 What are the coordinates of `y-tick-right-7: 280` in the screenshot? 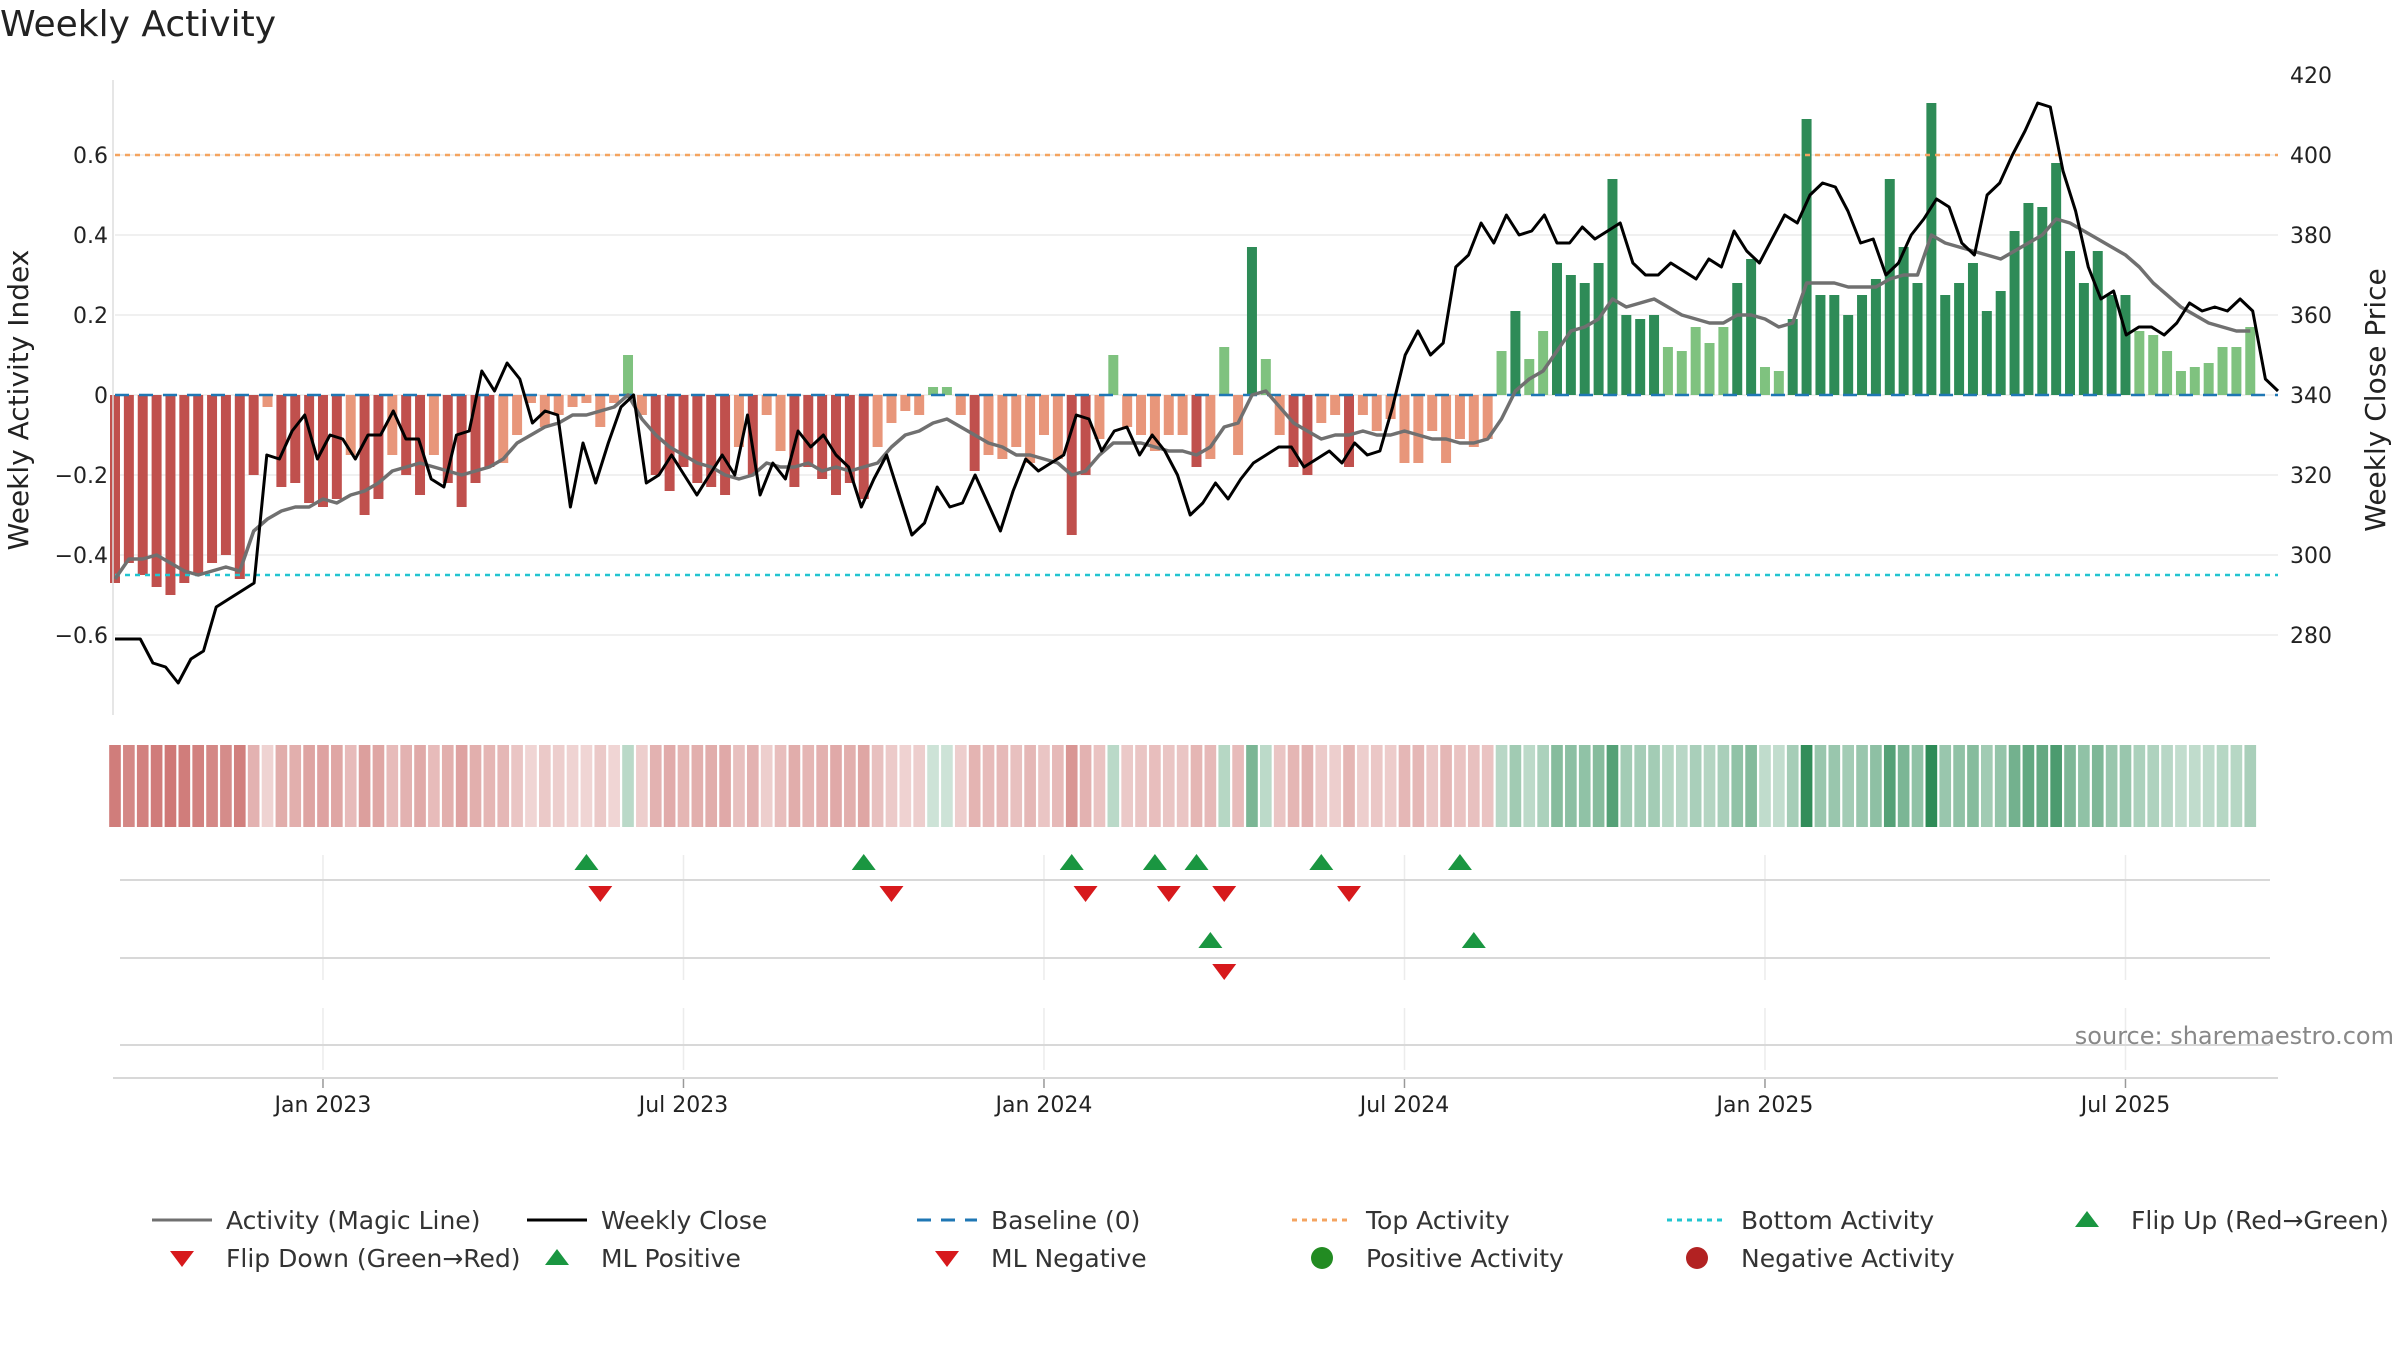 It's located at (2311, 636).